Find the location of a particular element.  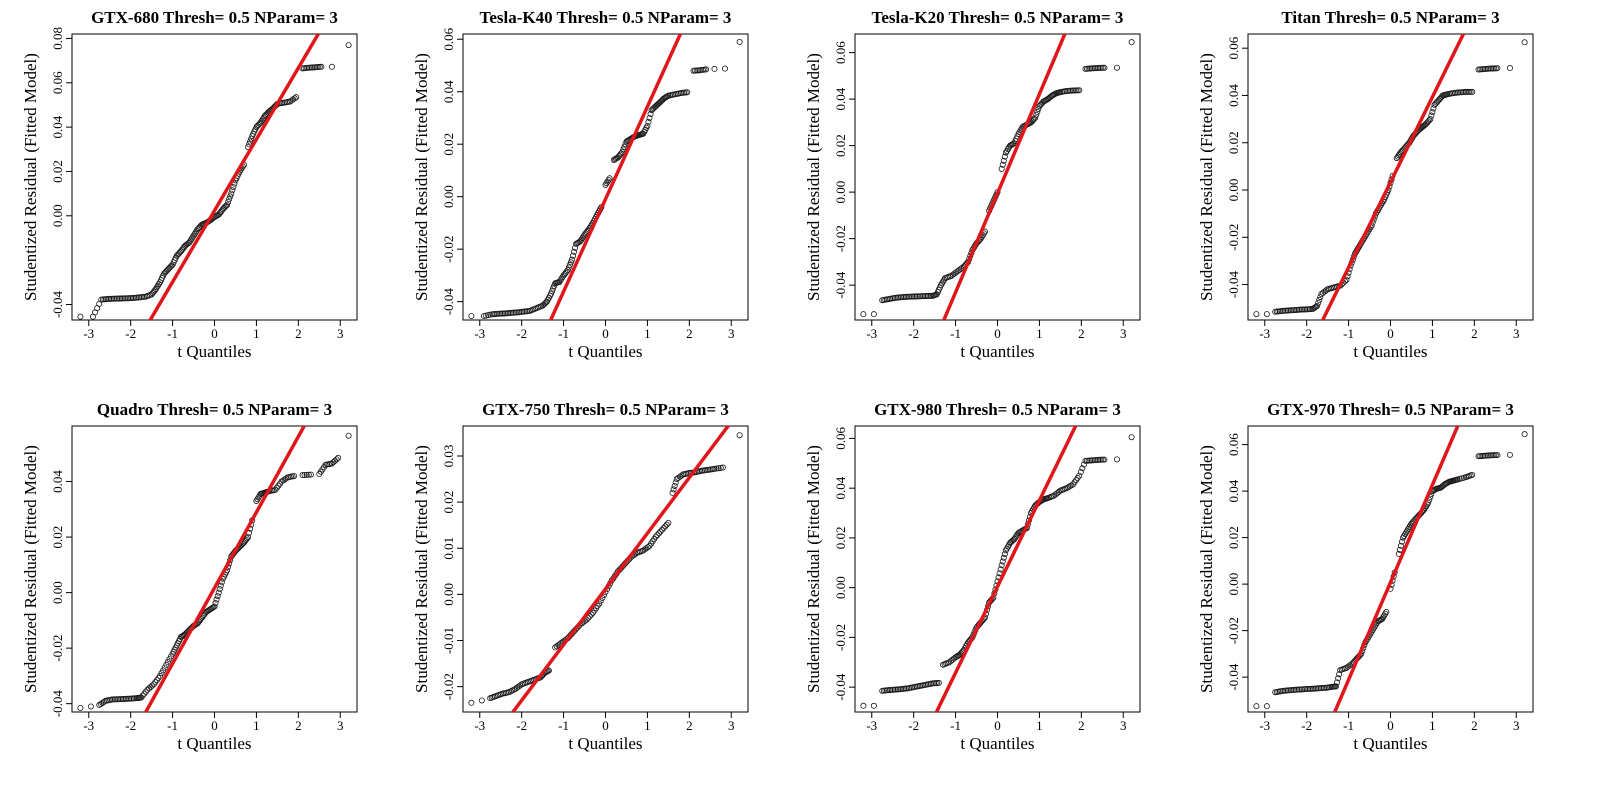

x-tick-label: -1 is located at coordinates (563, 333).